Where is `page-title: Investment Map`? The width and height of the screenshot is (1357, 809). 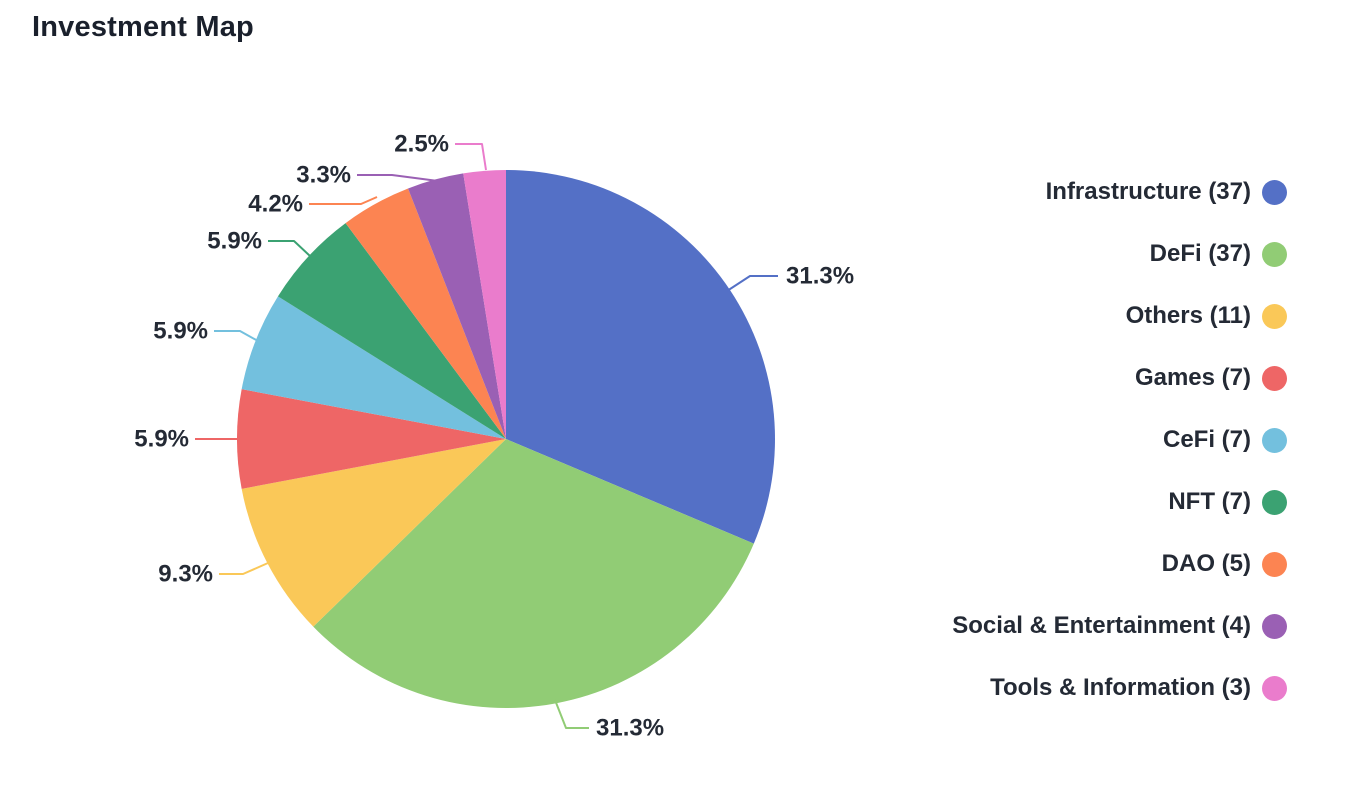
page-title: Investment Map is located at coordinates (143, 27).